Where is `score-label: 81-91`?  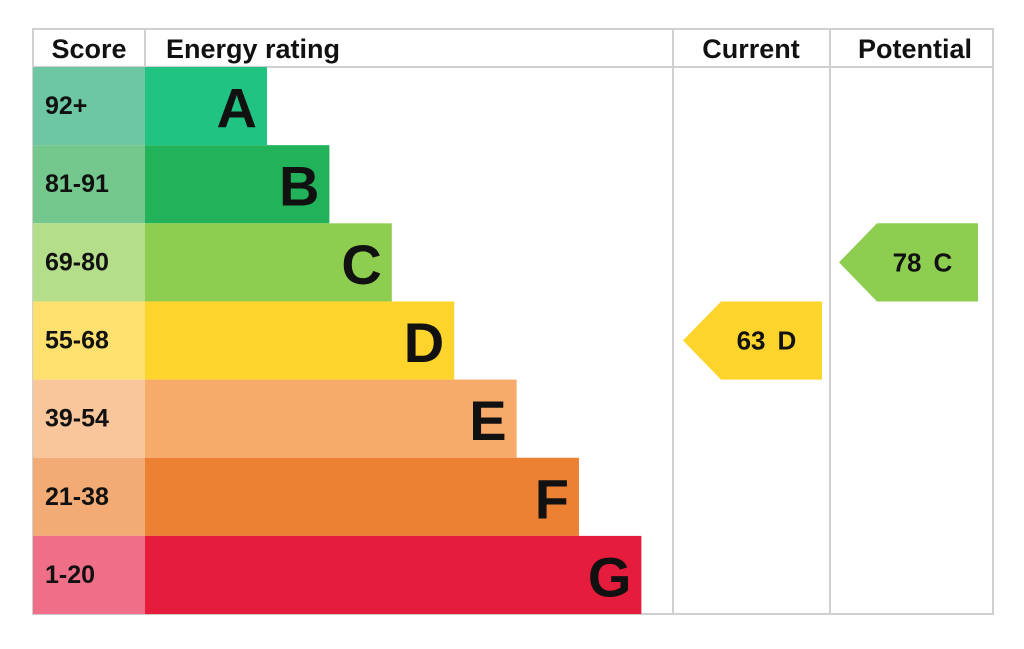
score-label: 81-91 is located at coordinates (77, 184).